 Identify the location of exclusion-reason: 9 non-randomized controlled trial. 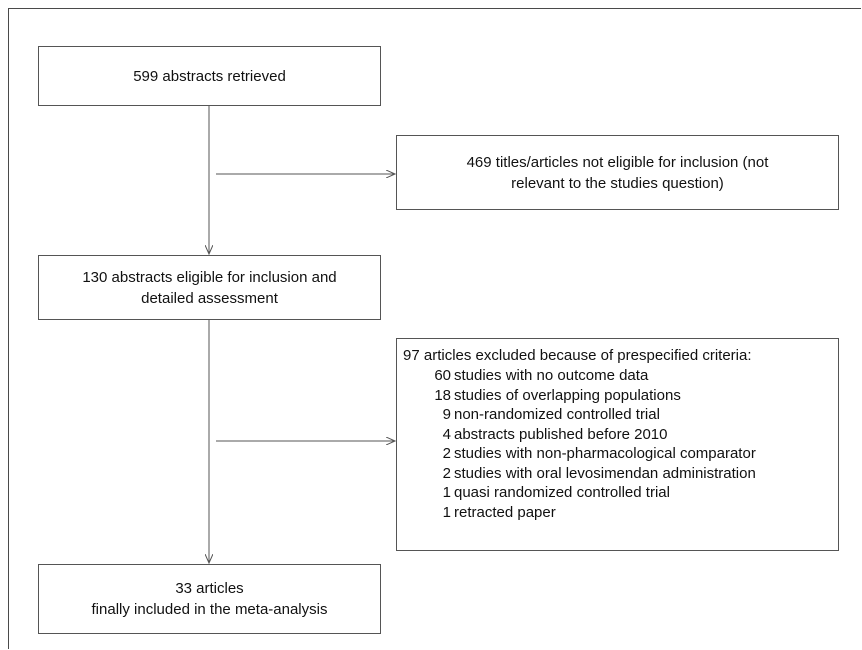
(620, 415).